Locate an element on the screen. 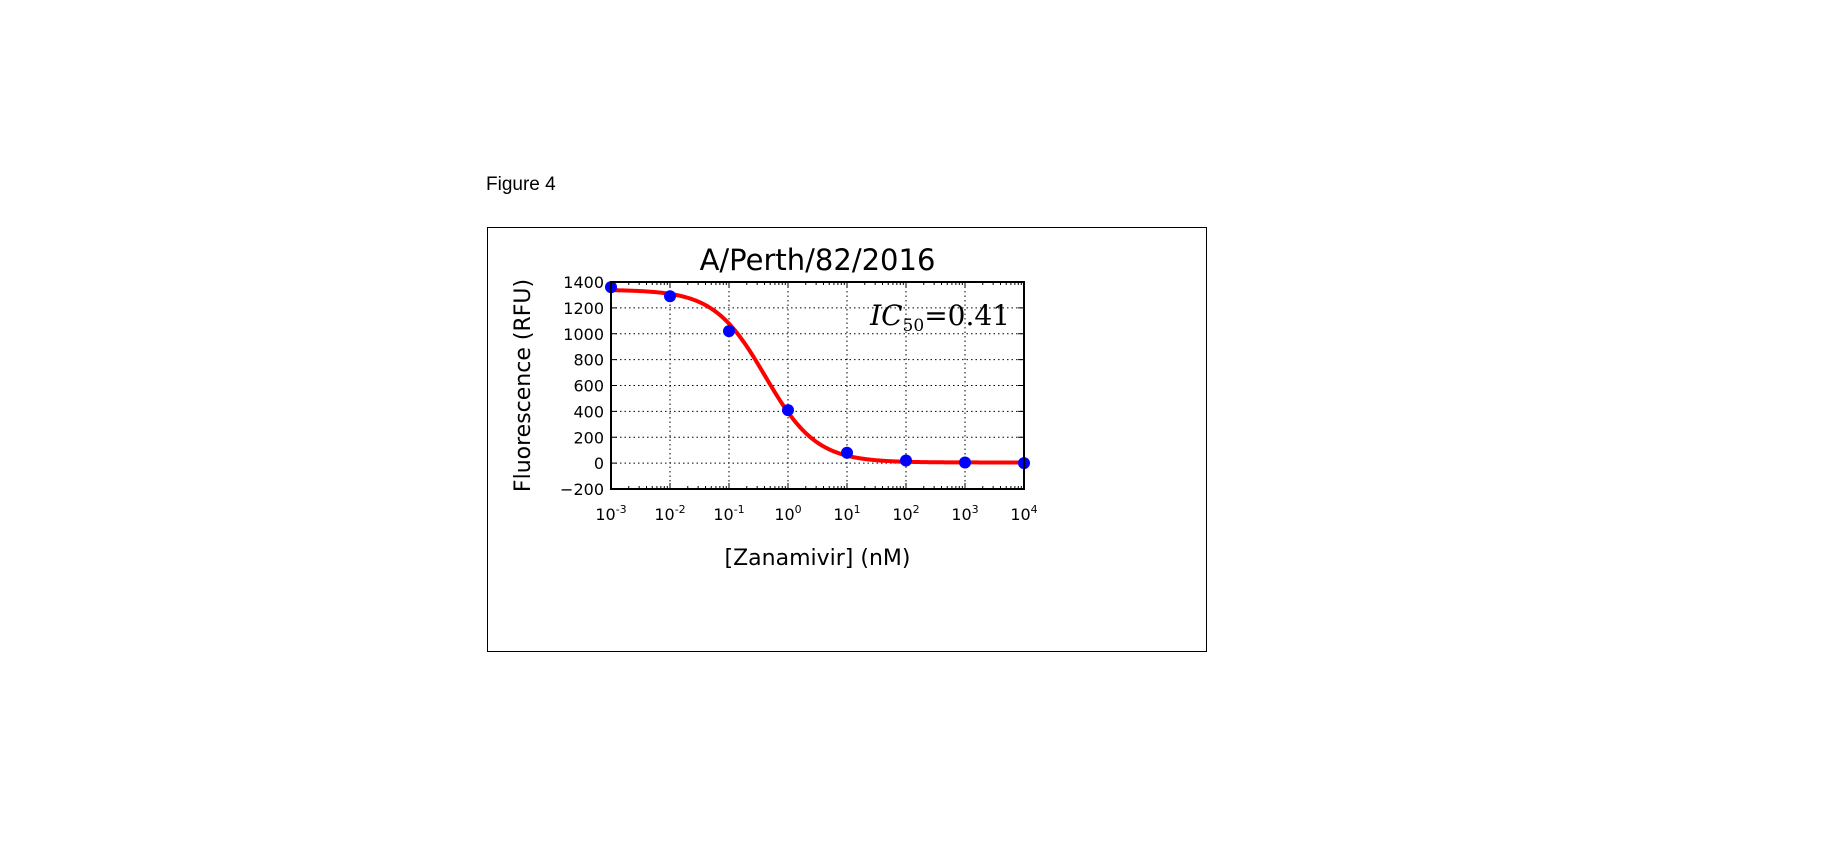  x-tick-label: 10¹ is located at coordinates (846, 513).